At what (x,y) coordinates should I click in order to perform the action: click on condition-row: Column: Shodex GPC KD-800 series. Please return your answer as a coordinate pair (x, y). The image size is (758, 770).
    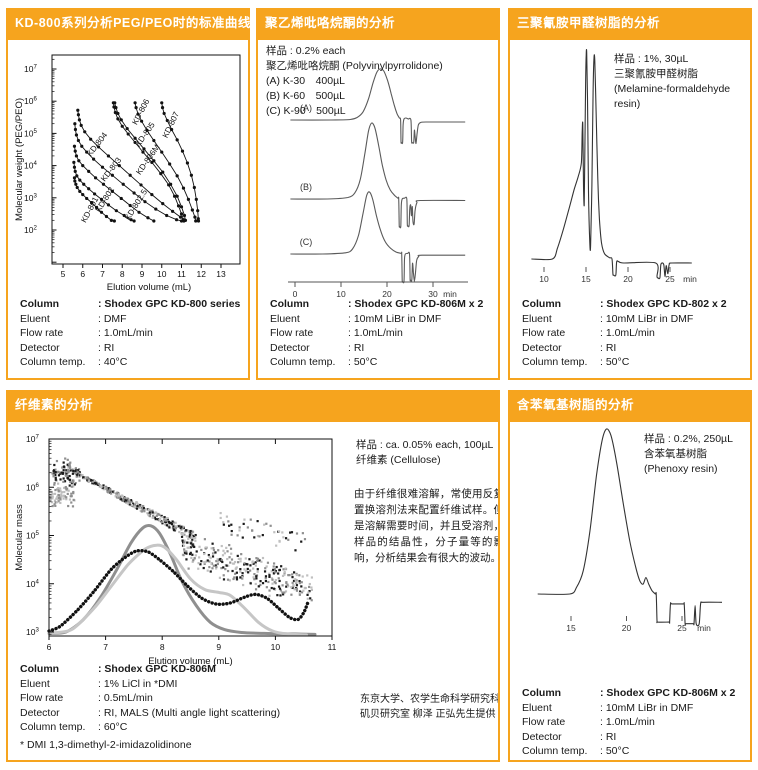
    Looking at the image, I should click on (130, 304).